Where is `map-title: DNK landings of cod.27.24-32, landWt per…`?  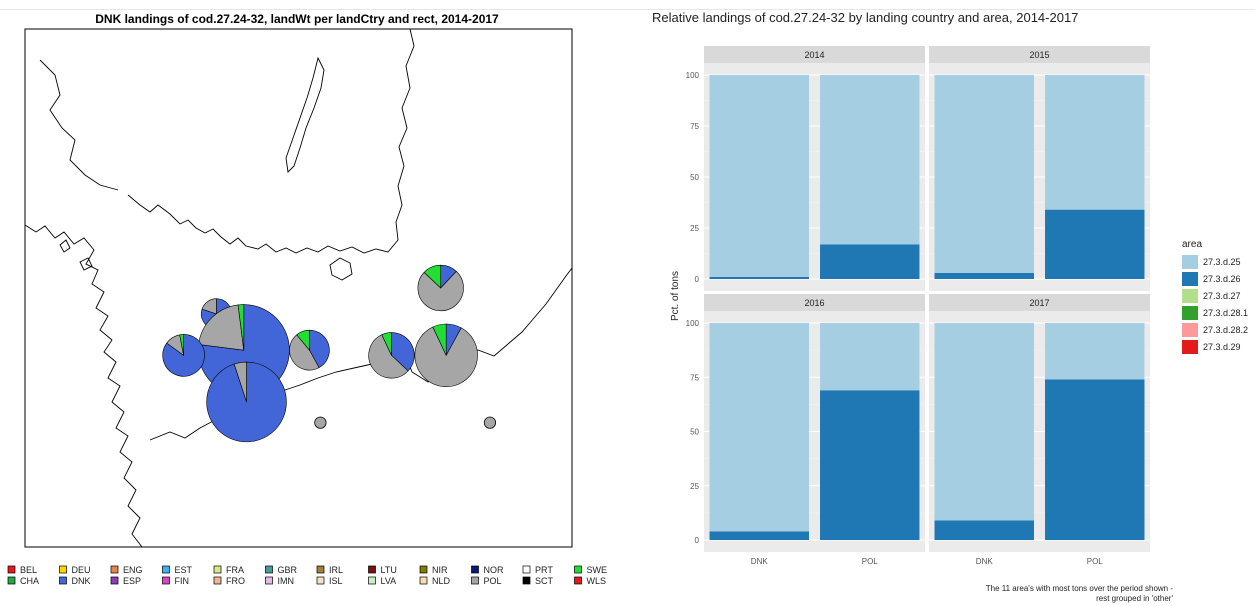 map-title: DNK landings of cod.27.24-32, landWt per… is located at coordinates (297, 19).